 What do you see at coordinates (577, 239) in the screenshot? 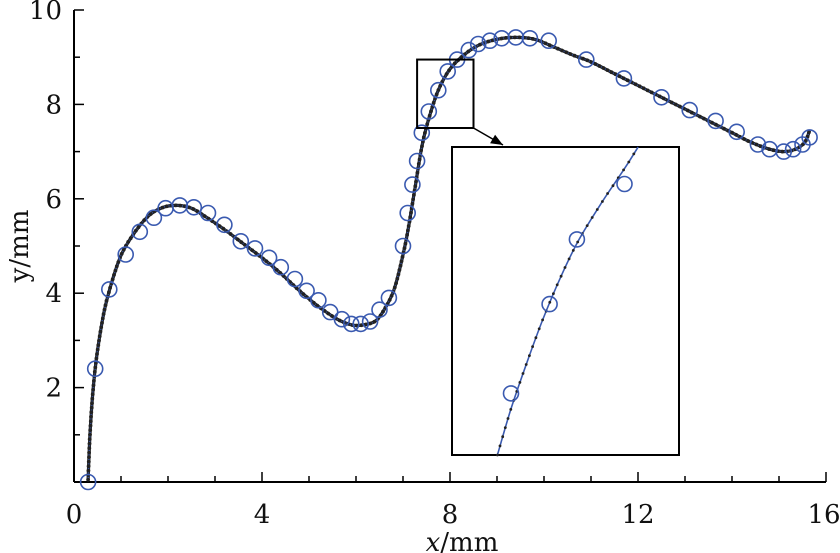
I see `inset-marker` at bounding box center [577, 239].